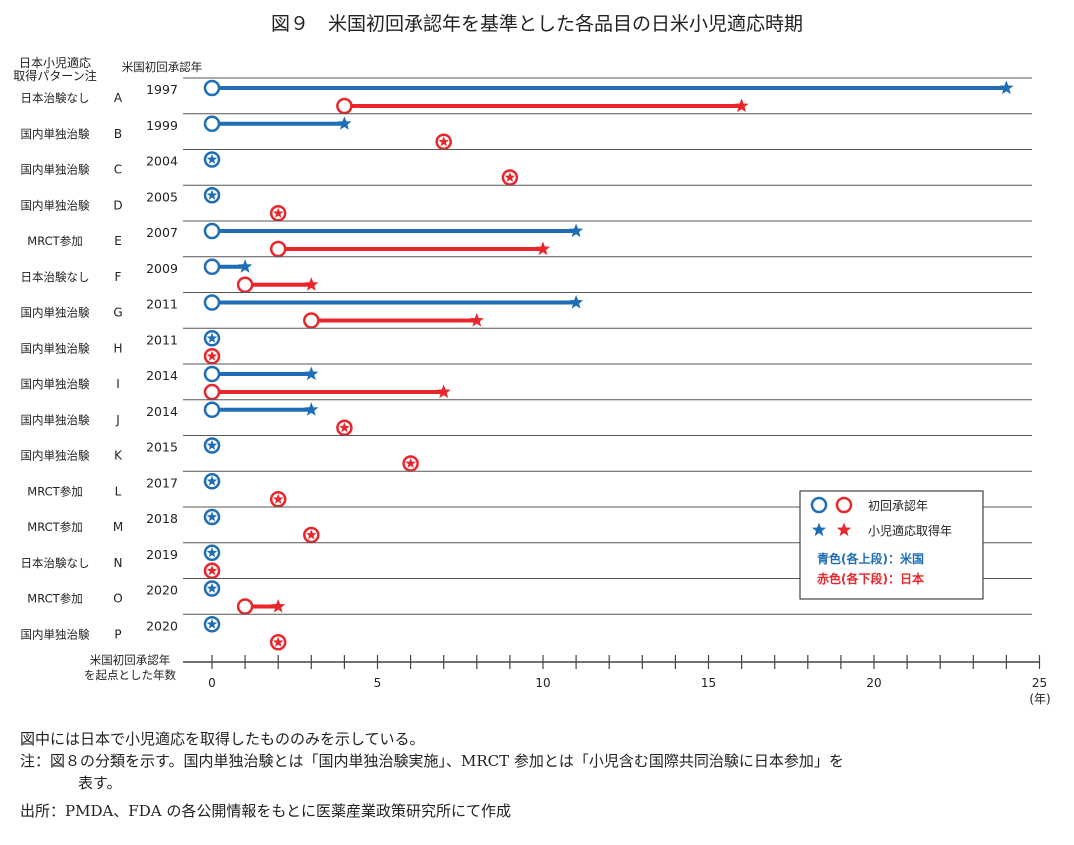 Image resolution: width=1074 pixels, height=845 pixels. I want to click on x-unit-label: (年), so click(1039, 699).